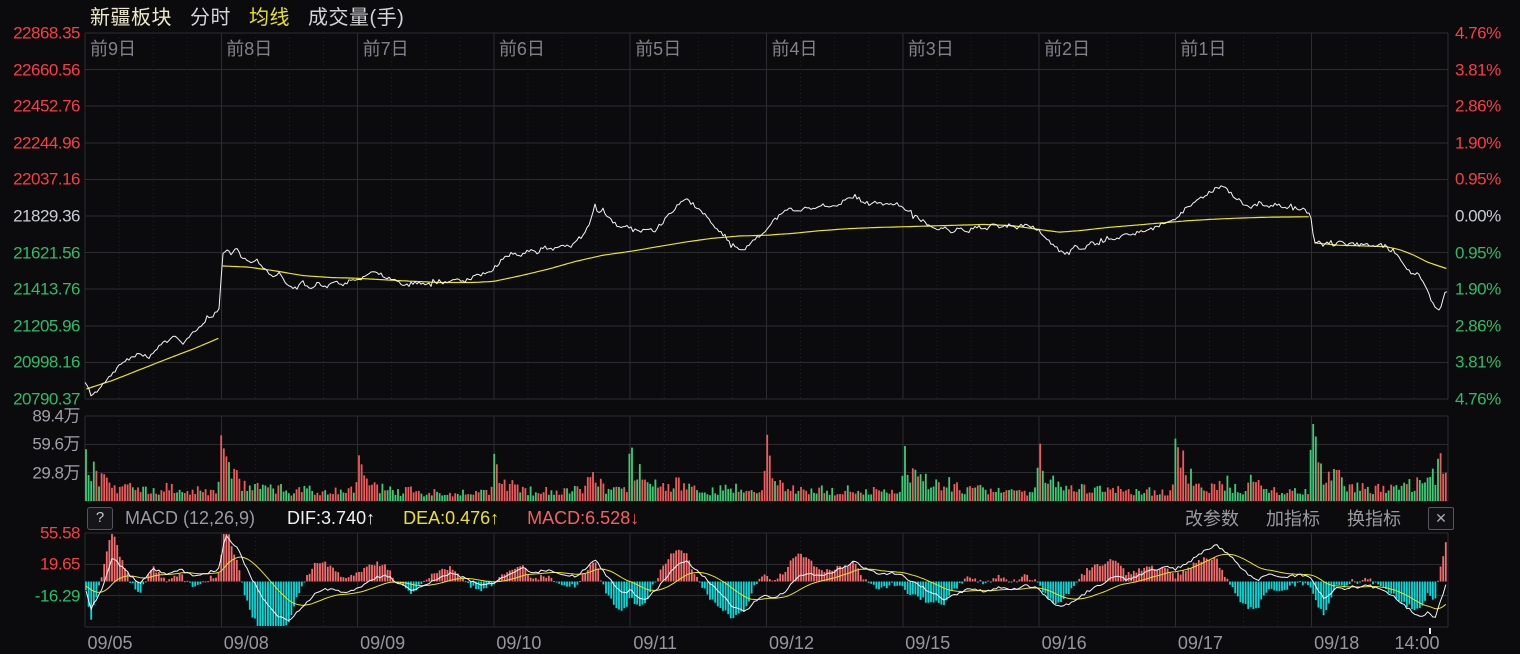 The height and width of the screenshot is (654, 1520). What do you see at coordinates (356, 17) in the screenshot?
I see `legend-volume: 成交量(手)` at bounding box center [356, 17].